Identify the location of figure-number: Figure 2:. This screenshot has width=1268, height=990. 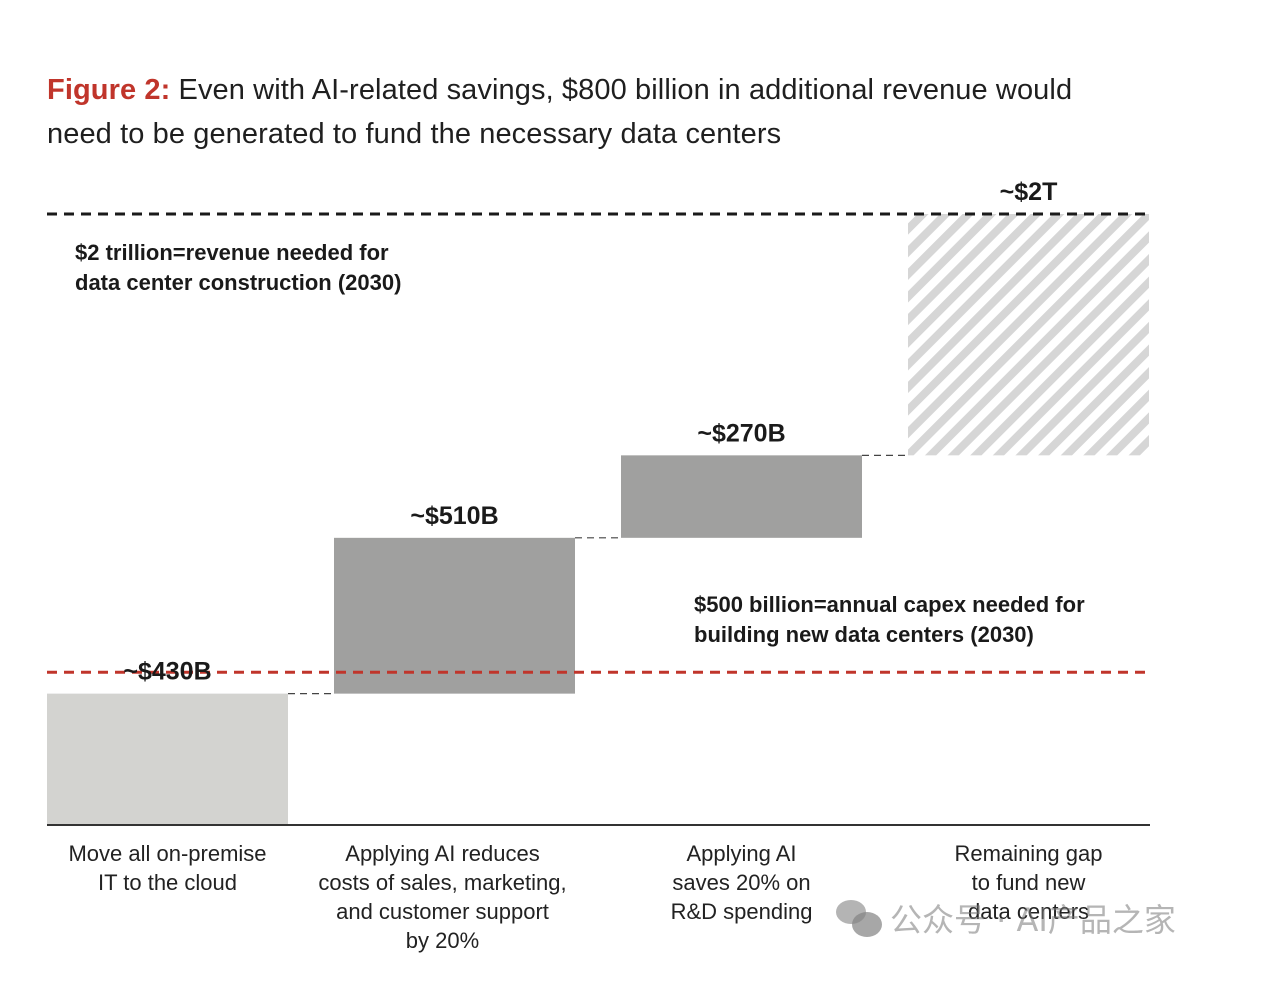
(109, 90).